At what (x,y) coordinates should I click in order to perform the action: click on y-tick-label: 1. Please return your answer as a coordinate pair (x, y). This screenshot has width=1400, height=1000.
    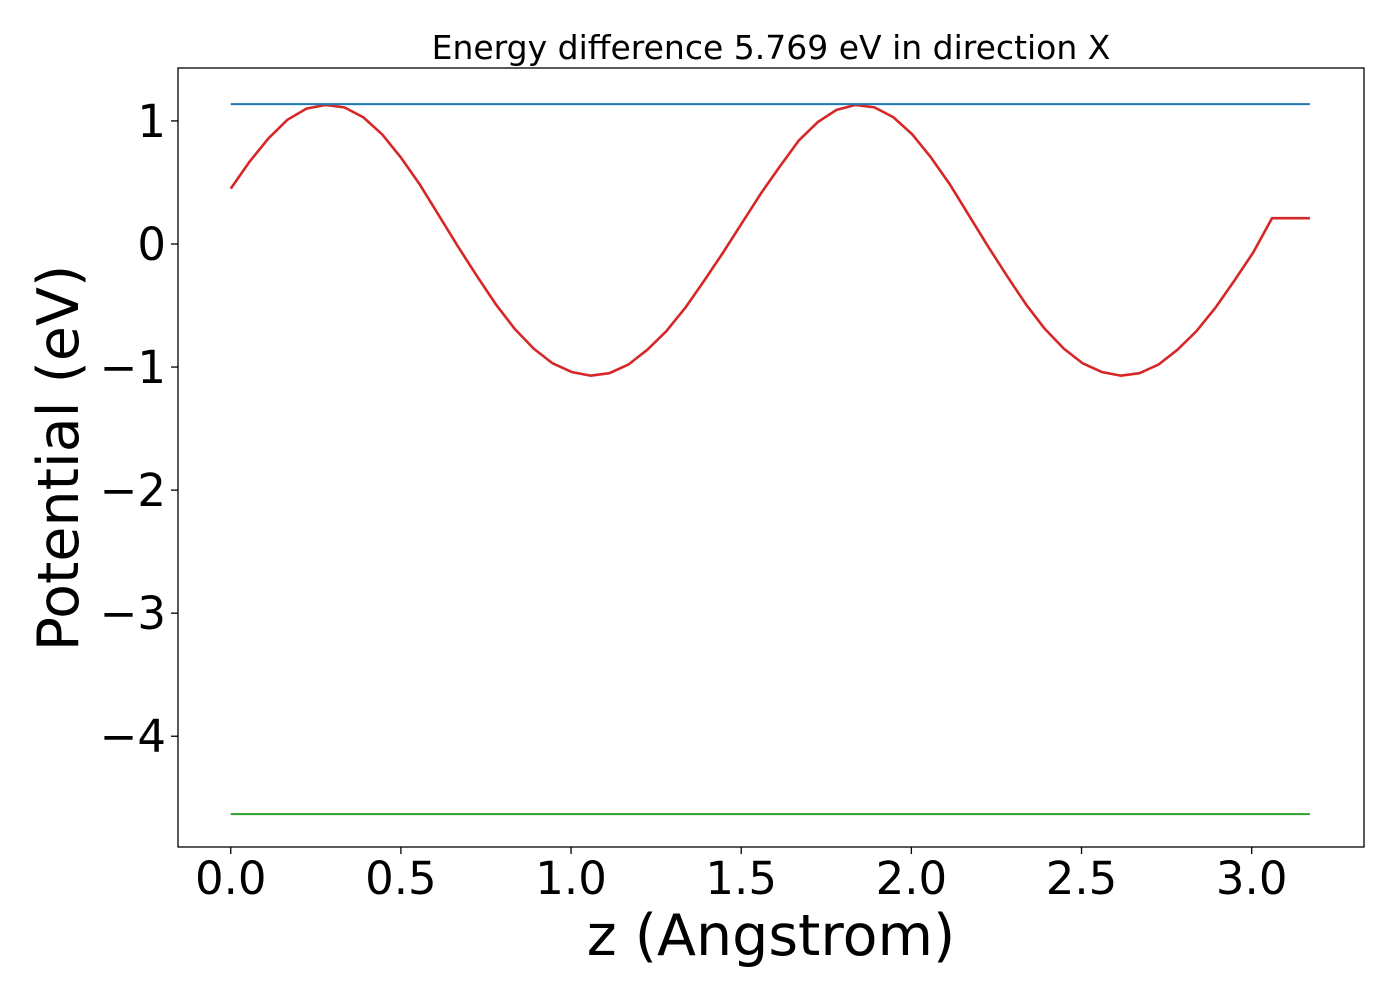
    Looking at the image, I should click on (151, 121).